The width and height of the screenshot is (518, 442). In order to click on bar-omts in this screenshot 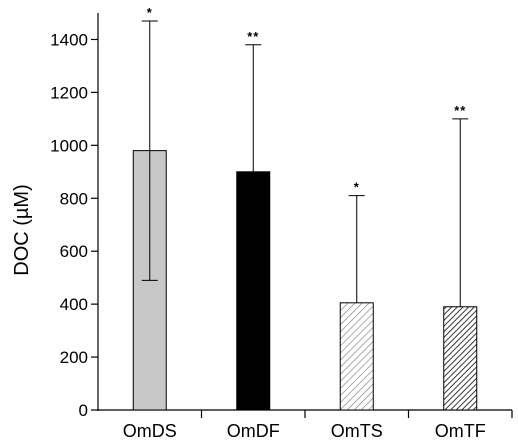, I will do `click(356, 356)`.